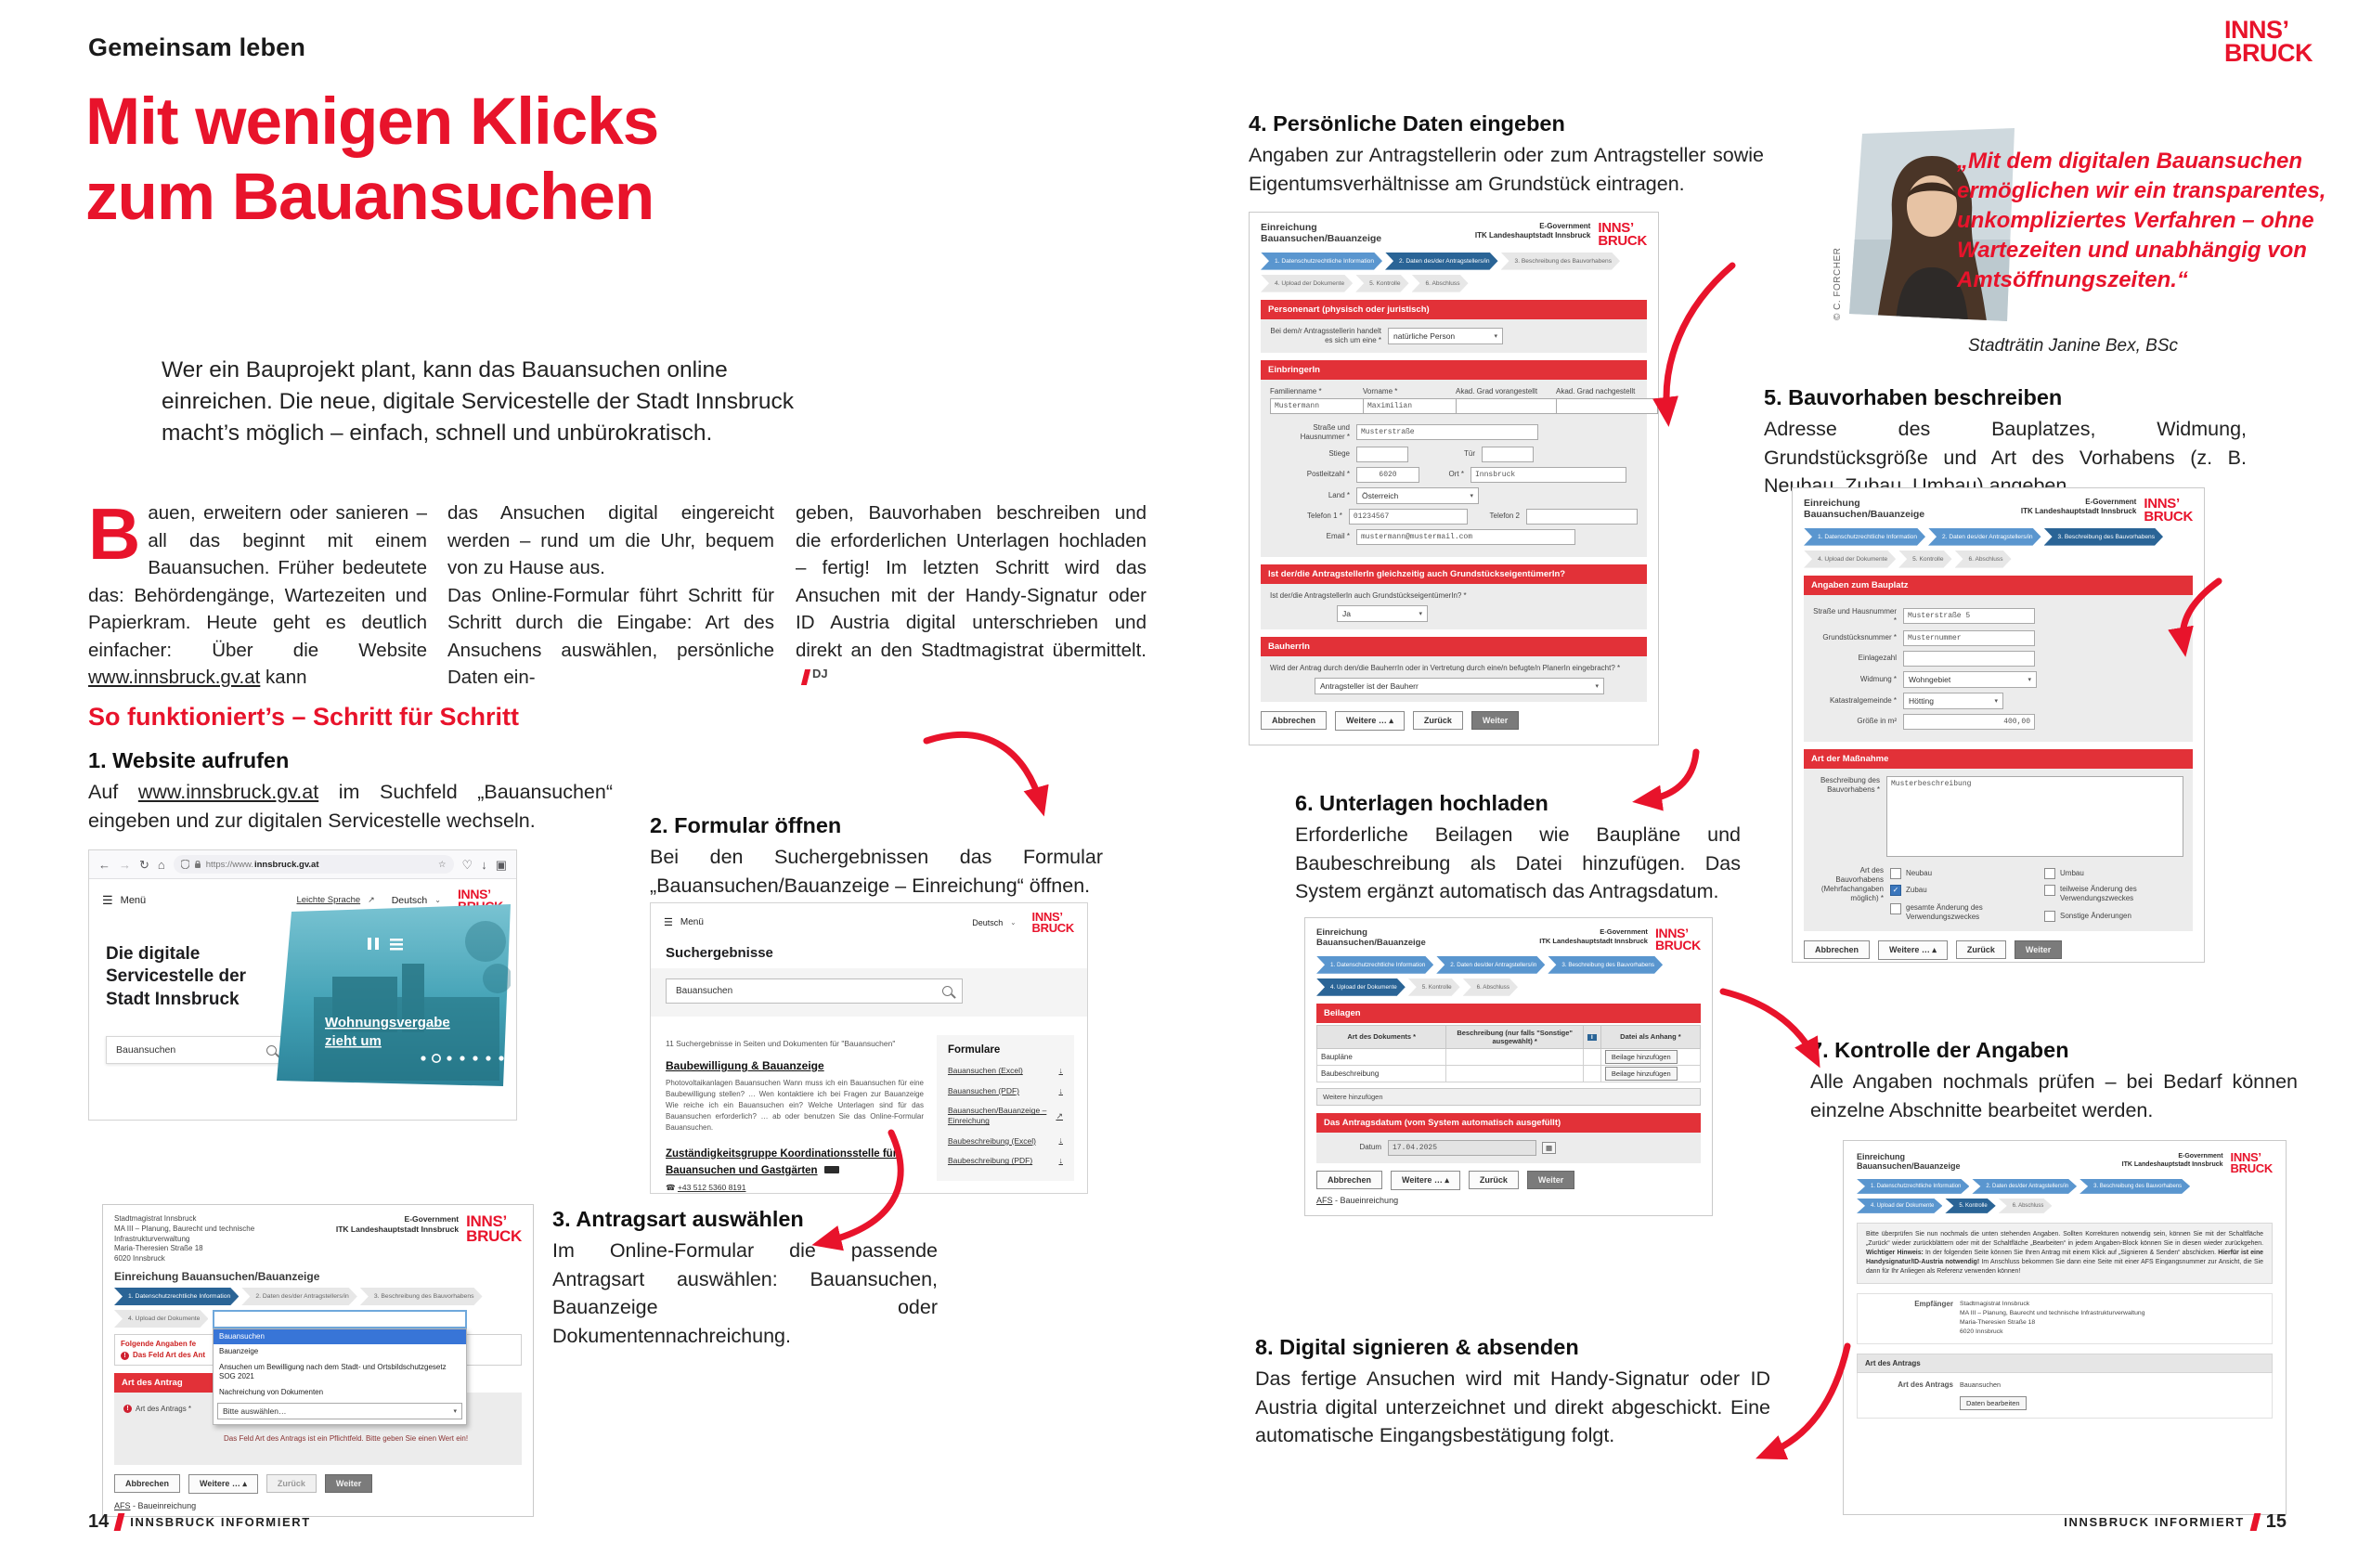  I want to click on address-bar: https://www. innsbruck.gv.at ☆, so click(313, 864).